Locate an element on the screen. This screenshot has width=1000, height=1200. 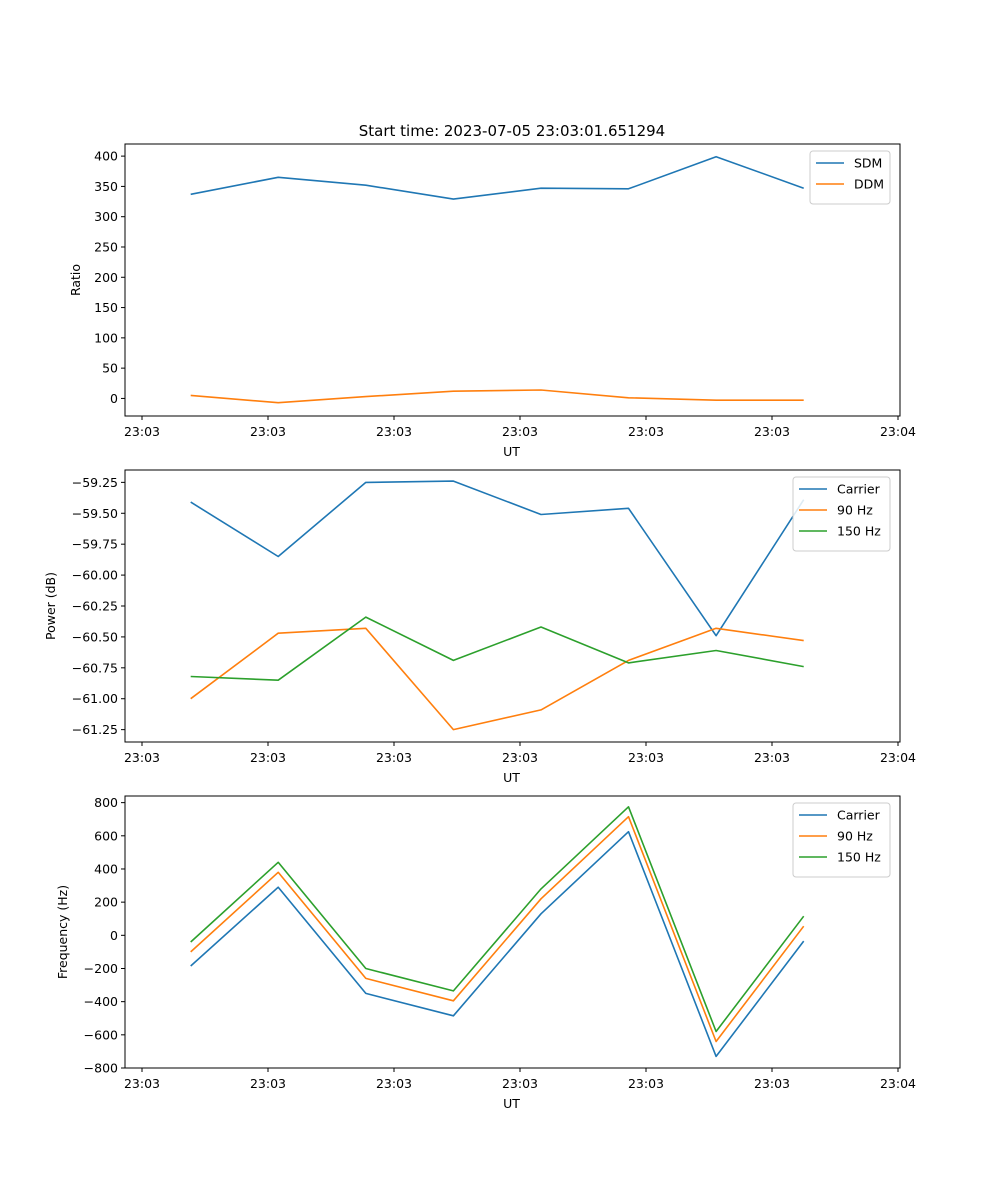
y-tick-label: −60.50 is located at coordinates (95, 636).